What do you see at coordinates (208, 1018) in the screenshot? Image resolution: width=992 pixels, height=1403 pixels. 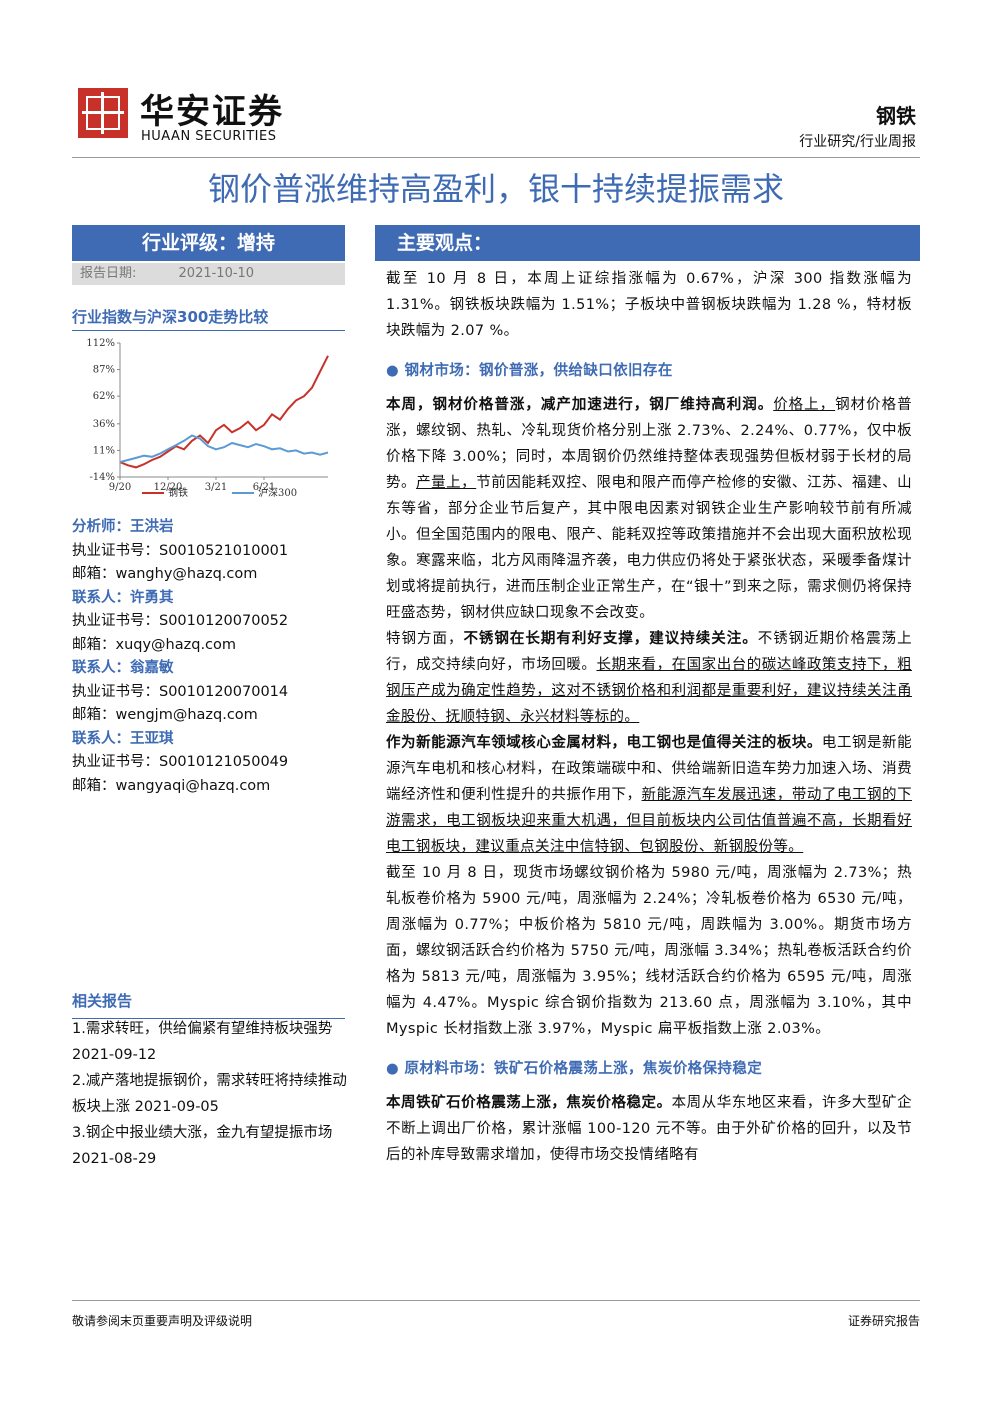 I see `rule` at bounding box center [208, 1018].